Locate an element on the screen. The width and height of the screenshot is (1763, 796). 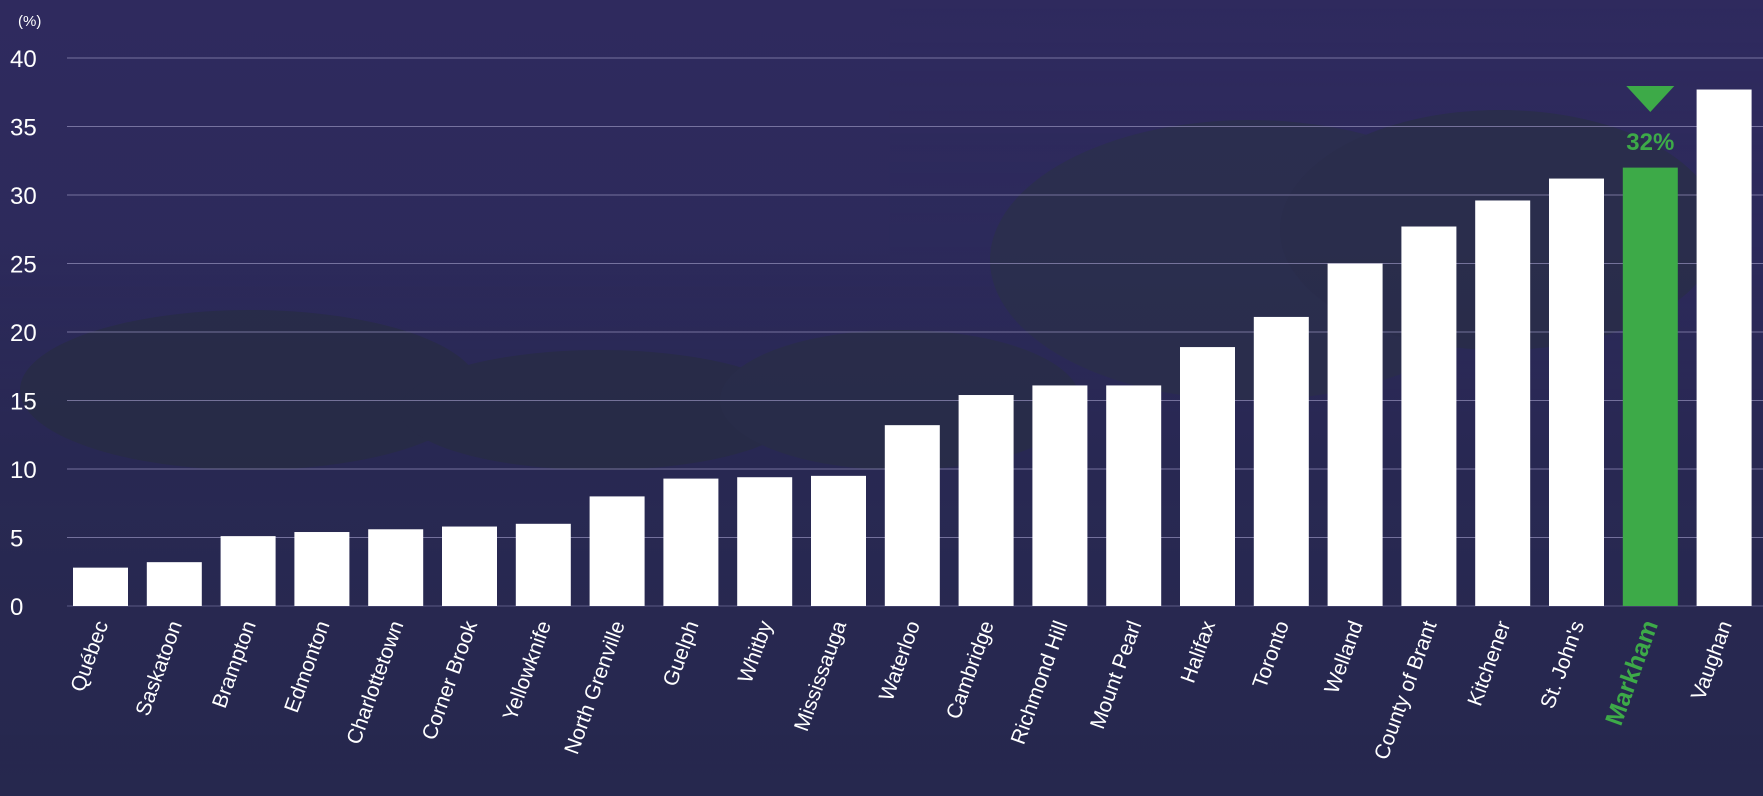
y-axis-unit-label: (%) is located at coordinates (29, 21).